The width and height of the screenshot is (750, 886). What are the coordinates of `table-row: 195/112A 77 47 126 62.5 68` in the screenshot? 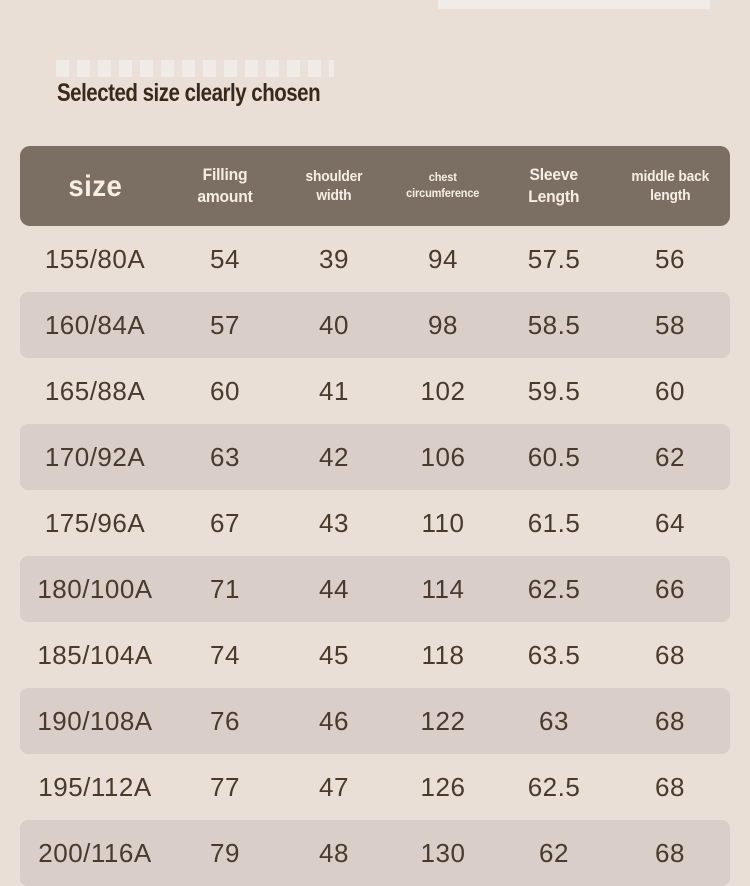 It's located at (375, 787).